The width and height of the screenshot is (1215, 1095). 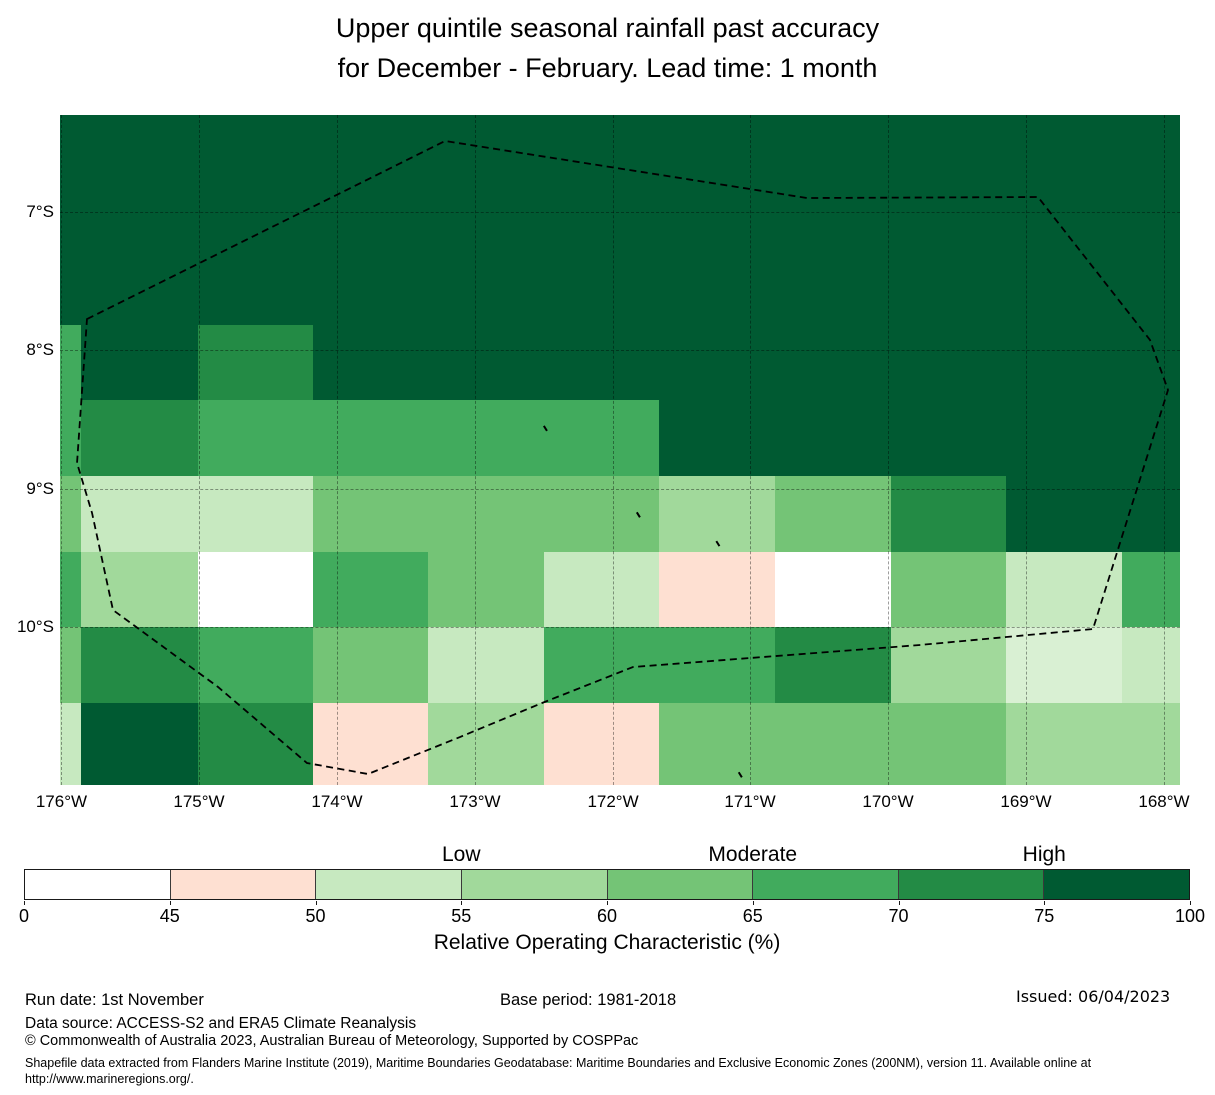 I want to click on colorbar-tick-label: 45, so click(x=169, y=916).